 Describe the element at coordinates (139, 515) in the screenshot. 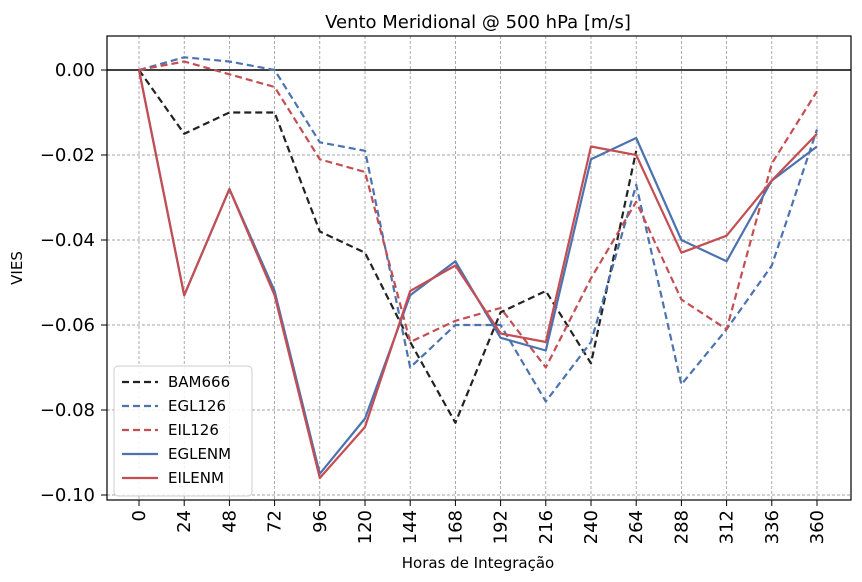

I see `x-tick-label: 0` at that location.